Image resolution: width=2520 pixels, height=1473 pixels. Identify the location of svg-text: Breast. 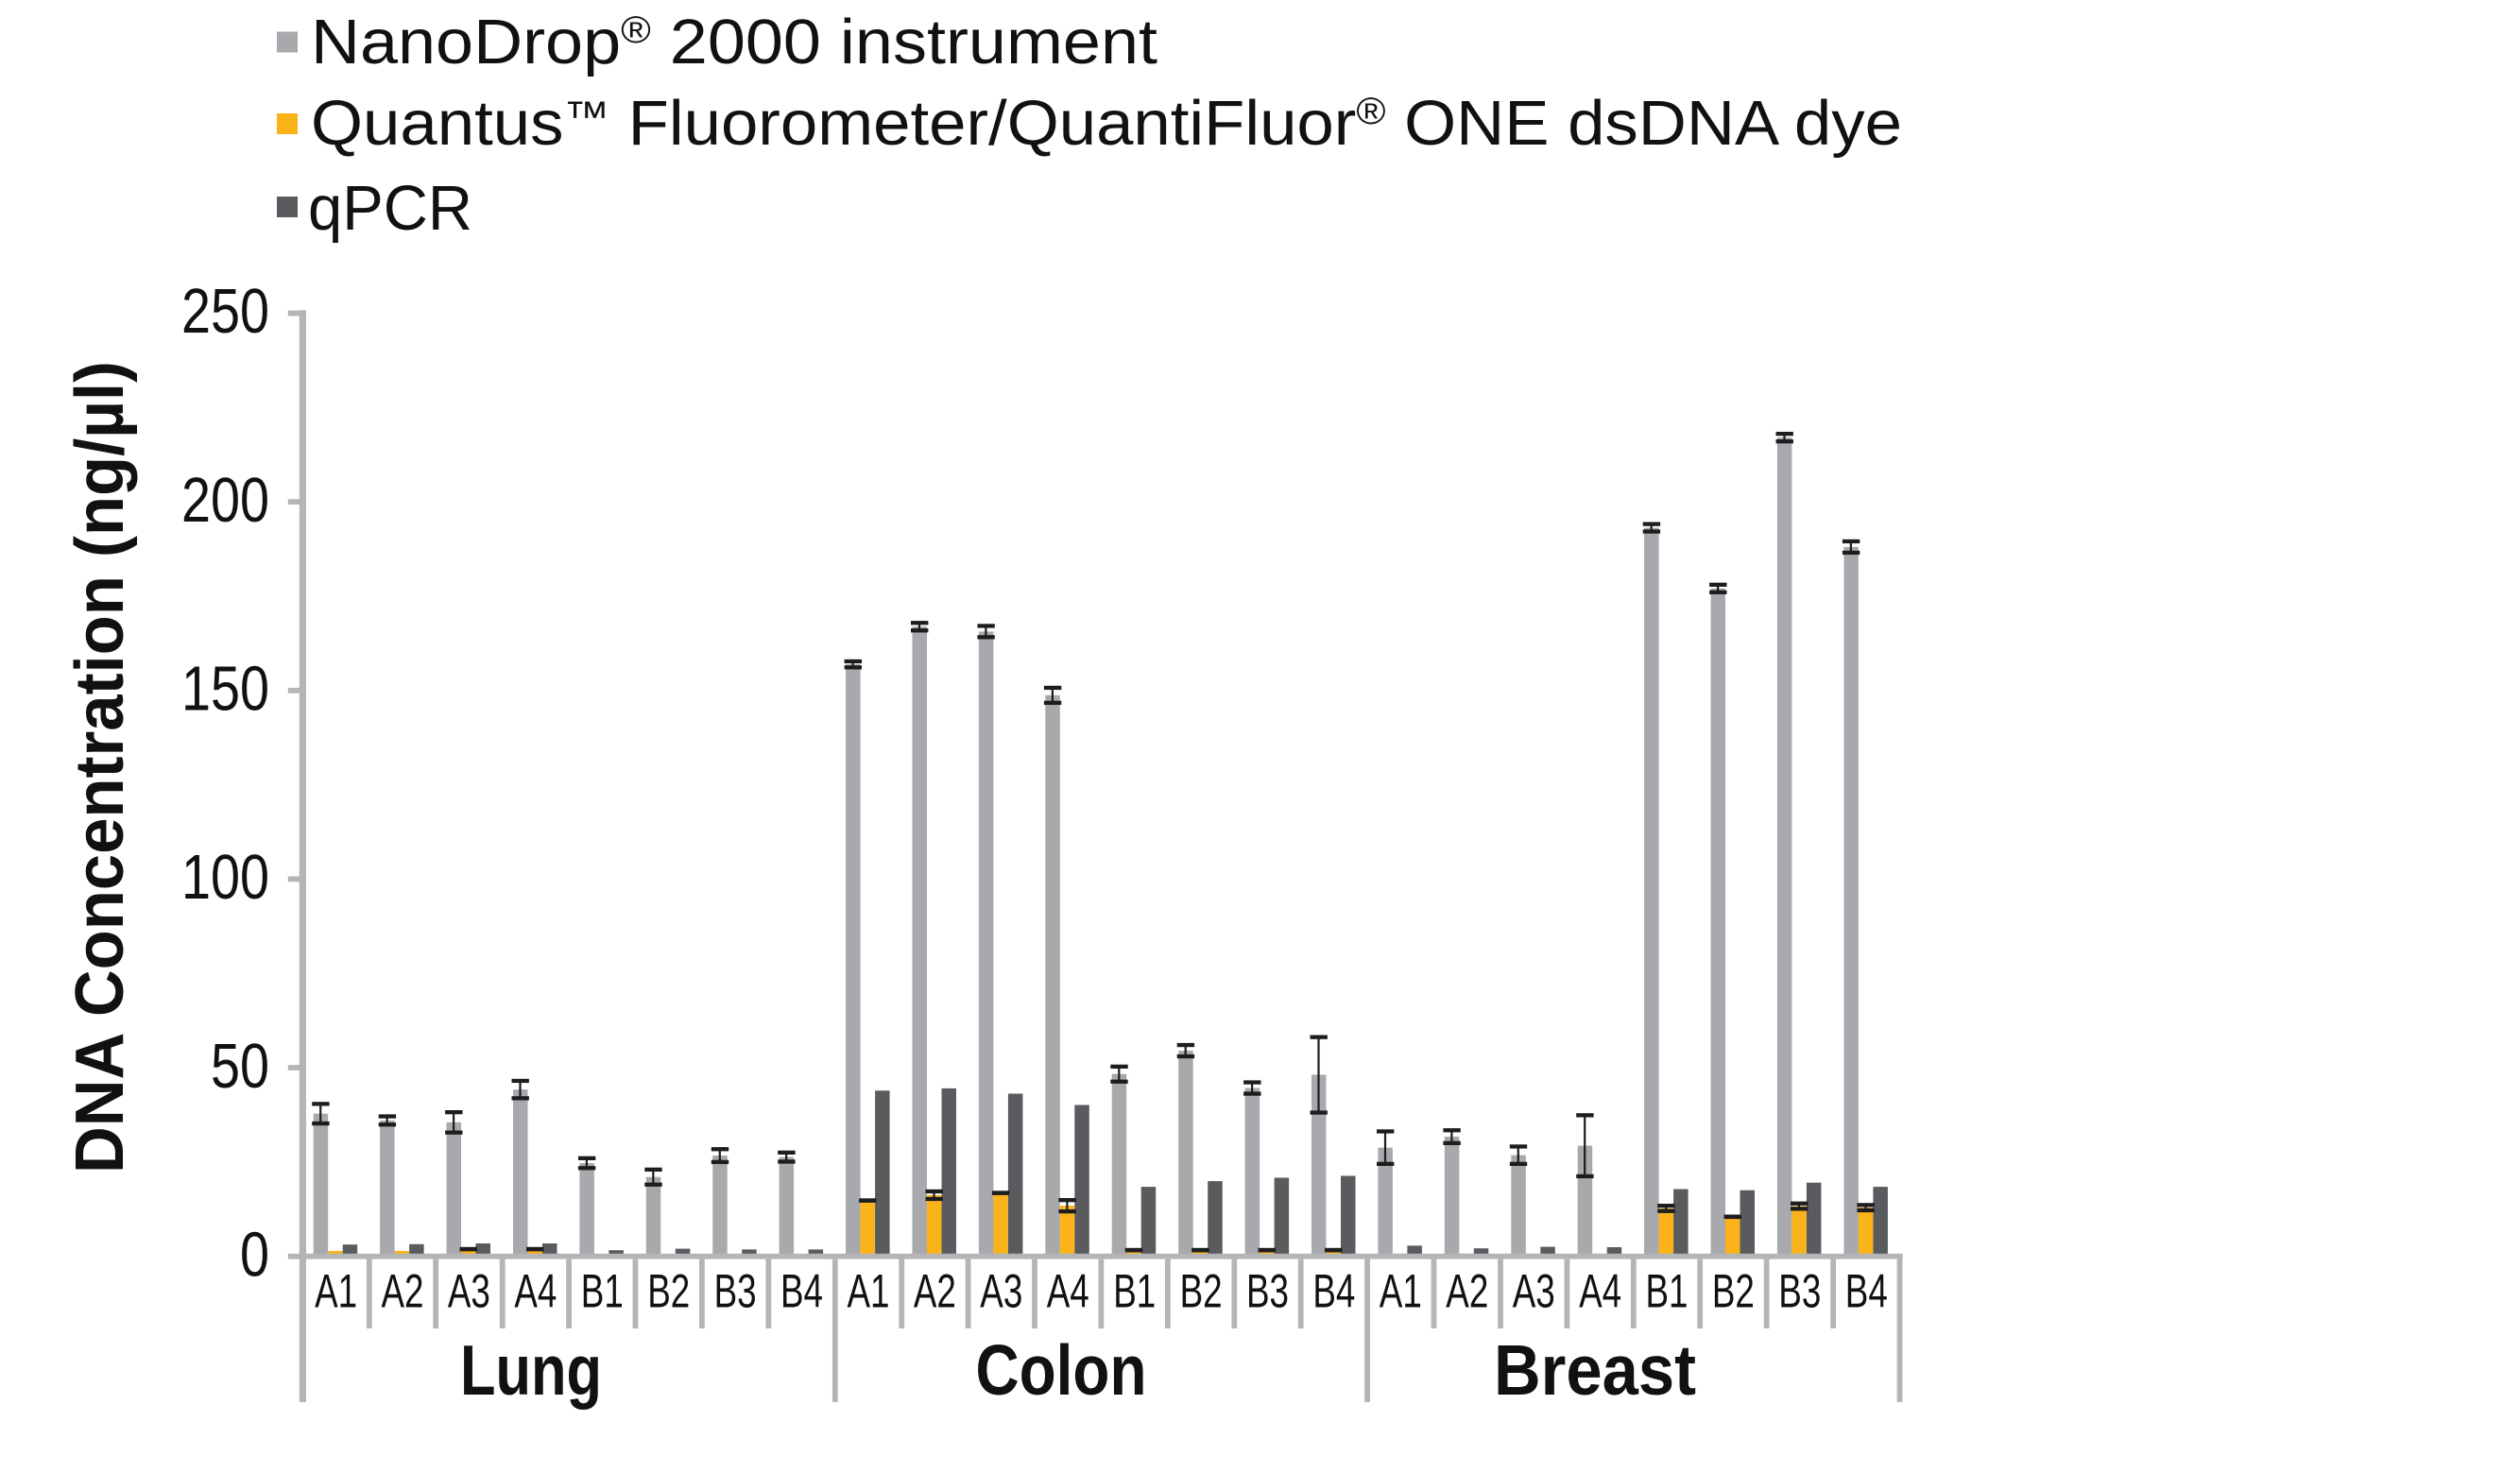
(1595, 1370).